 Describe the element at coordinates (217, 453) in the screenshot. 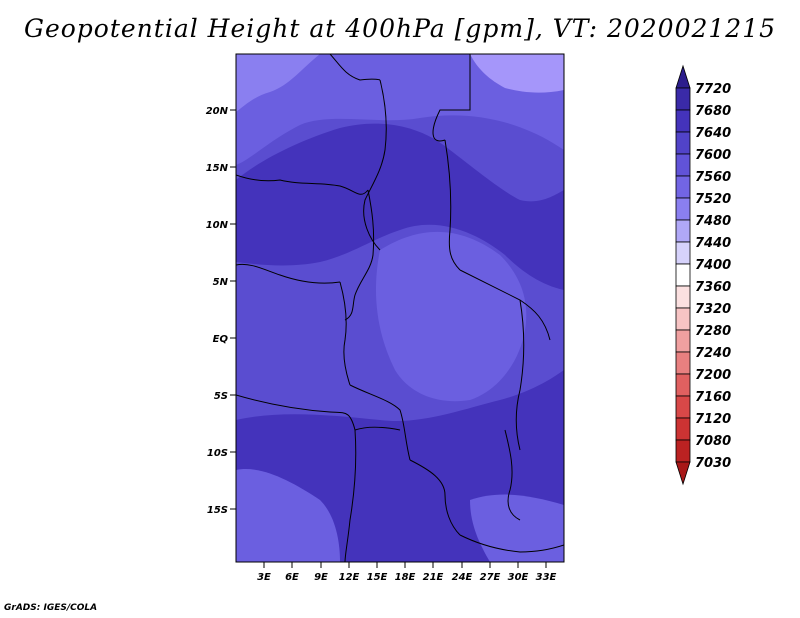

I see `lat-tick-label: 10S` at that location.